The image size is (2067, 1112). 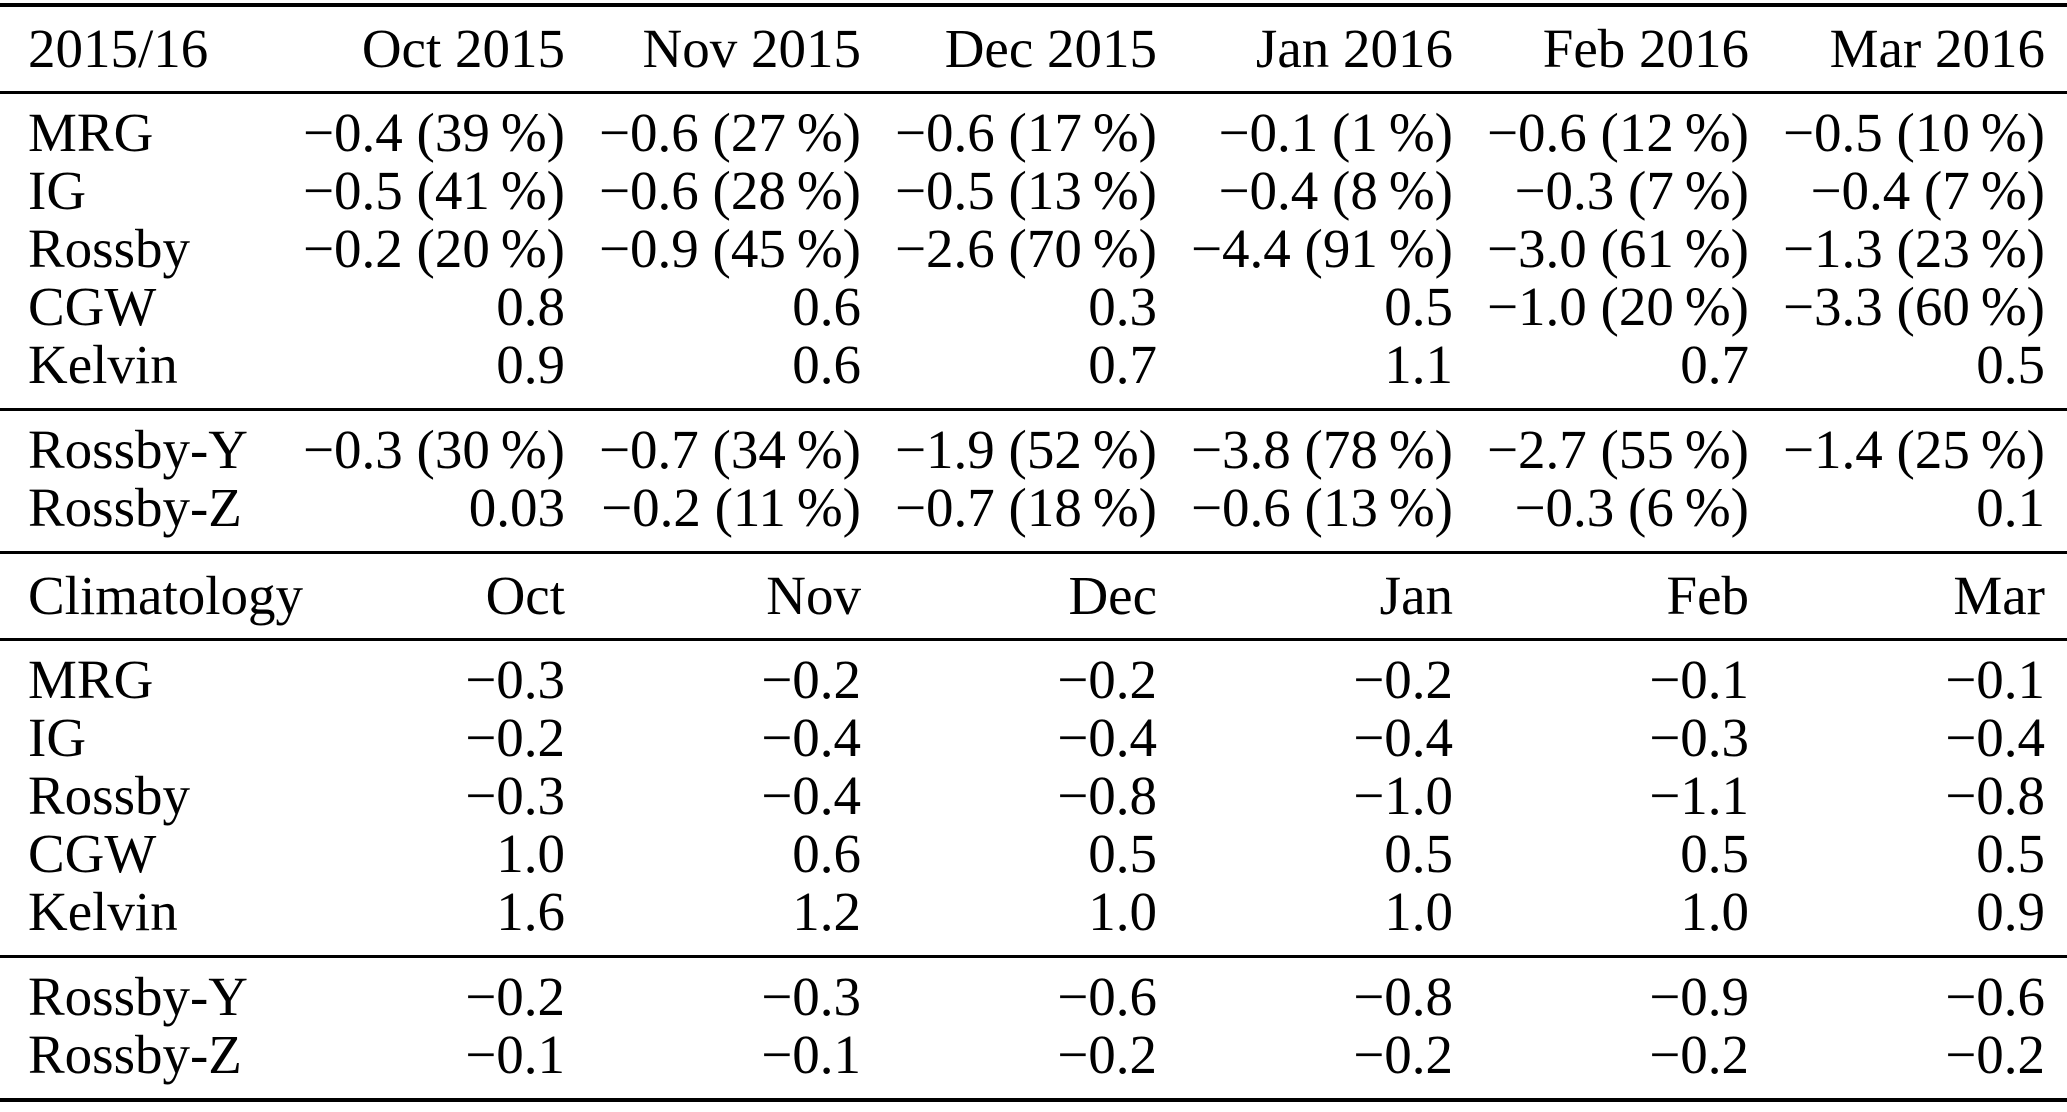 What do you see at coordinates (516, 507) in the screenshot?
I see `data-cell: 0.03` at bounding box center [516, 507].